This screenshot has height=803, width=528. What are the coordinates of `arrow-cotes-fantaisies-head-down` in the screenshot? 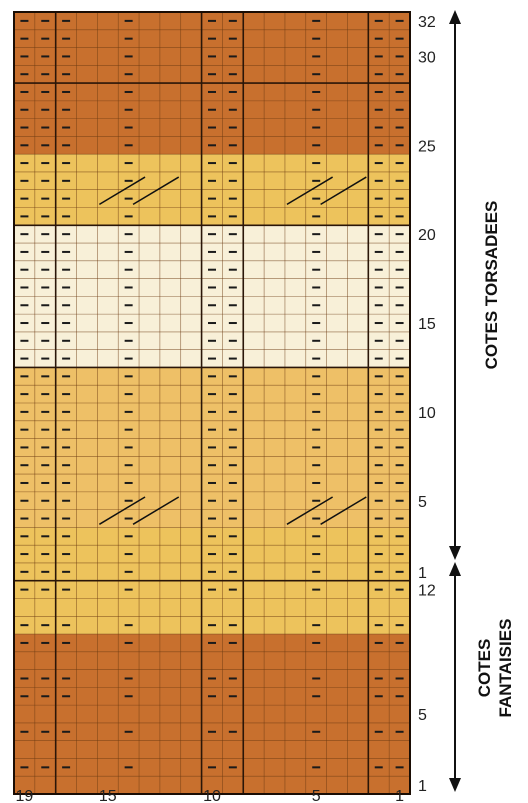 It's located at (455, 785).